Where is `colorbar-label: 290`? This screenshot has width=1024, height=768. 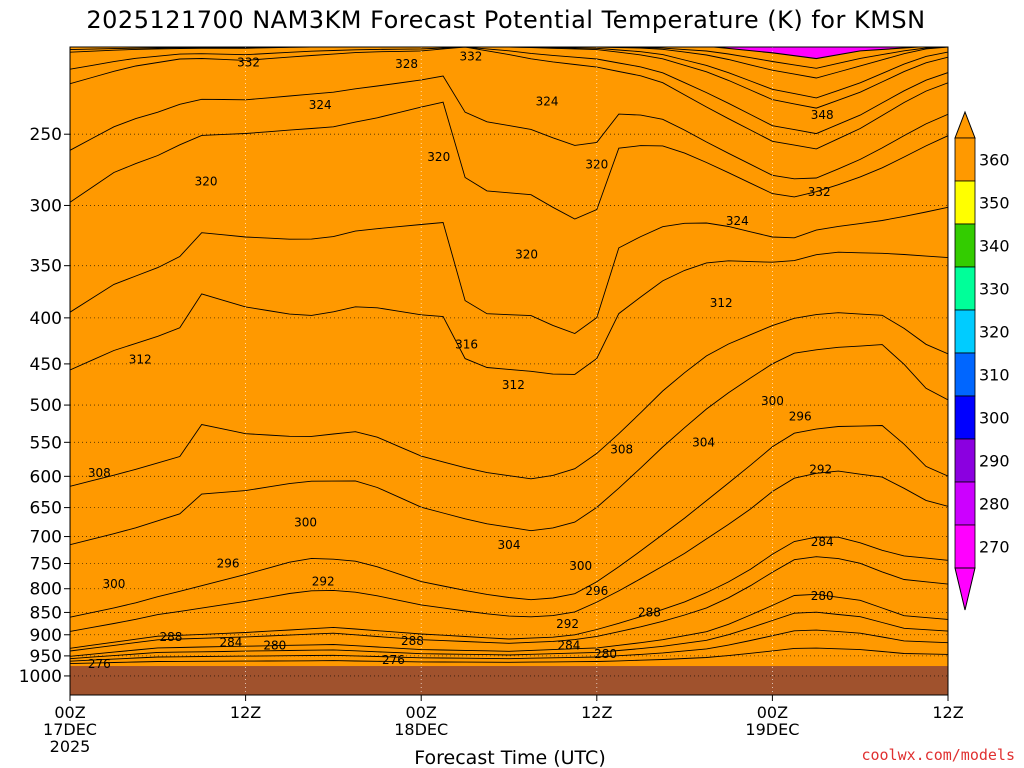 colorbar-label: 290 is located at coordinates (994, 461).